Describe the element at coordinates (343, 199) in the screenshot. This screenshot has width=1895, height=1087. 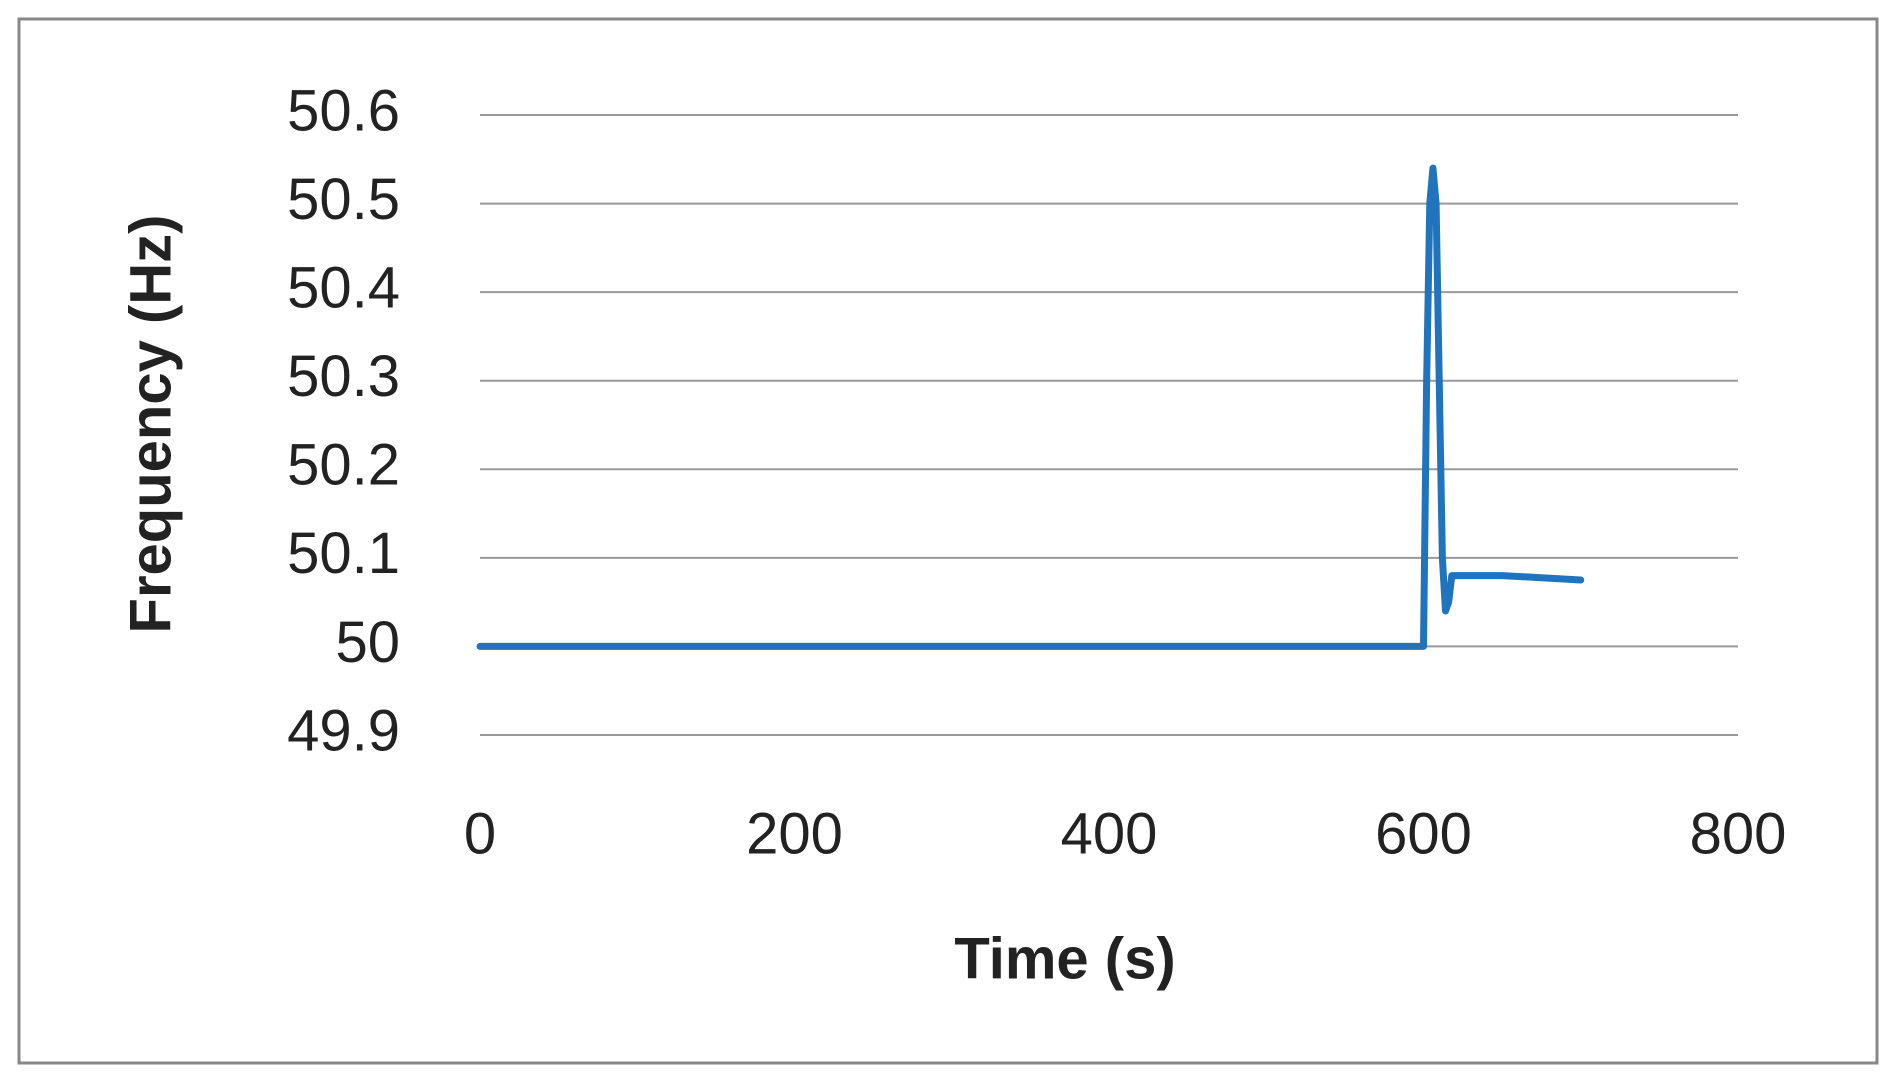
I see `y-tick-label: 50.5` at that location.